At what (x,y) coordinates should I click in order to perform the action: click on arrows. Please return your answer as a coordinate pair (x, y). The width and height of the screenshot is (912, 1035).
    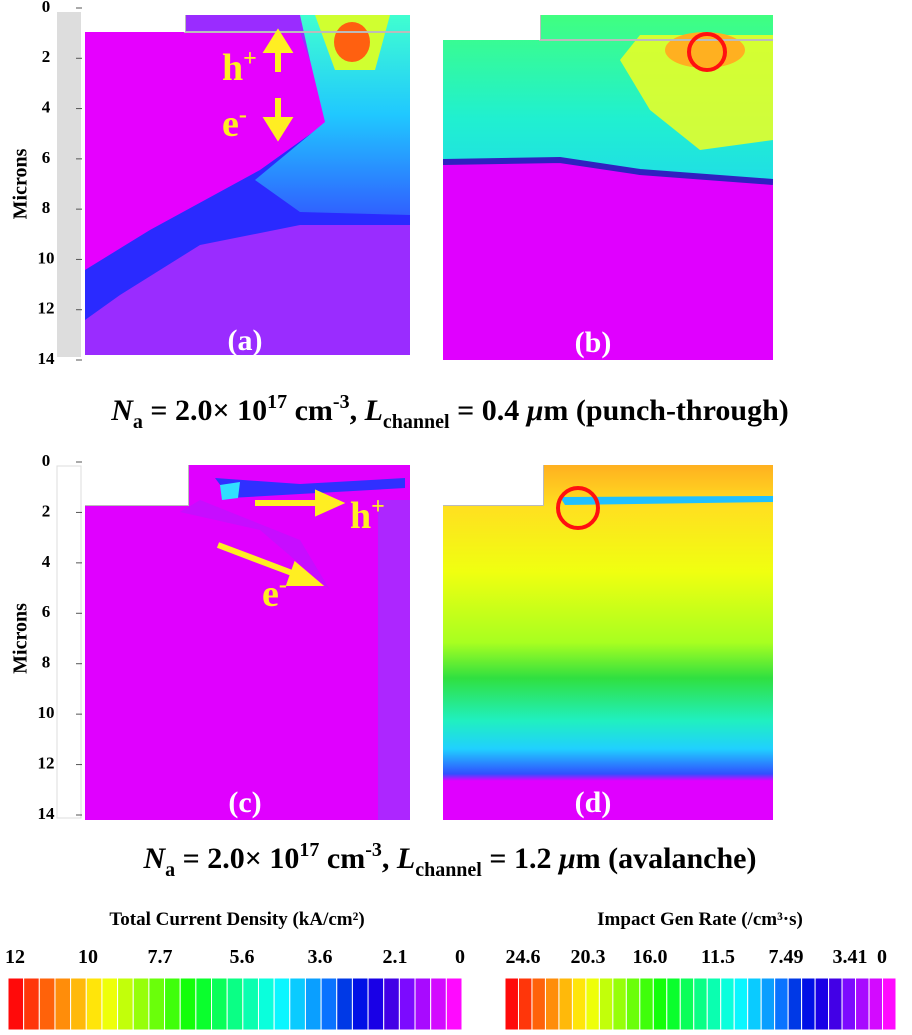
    Looking at the image, I should click on (281, 307).